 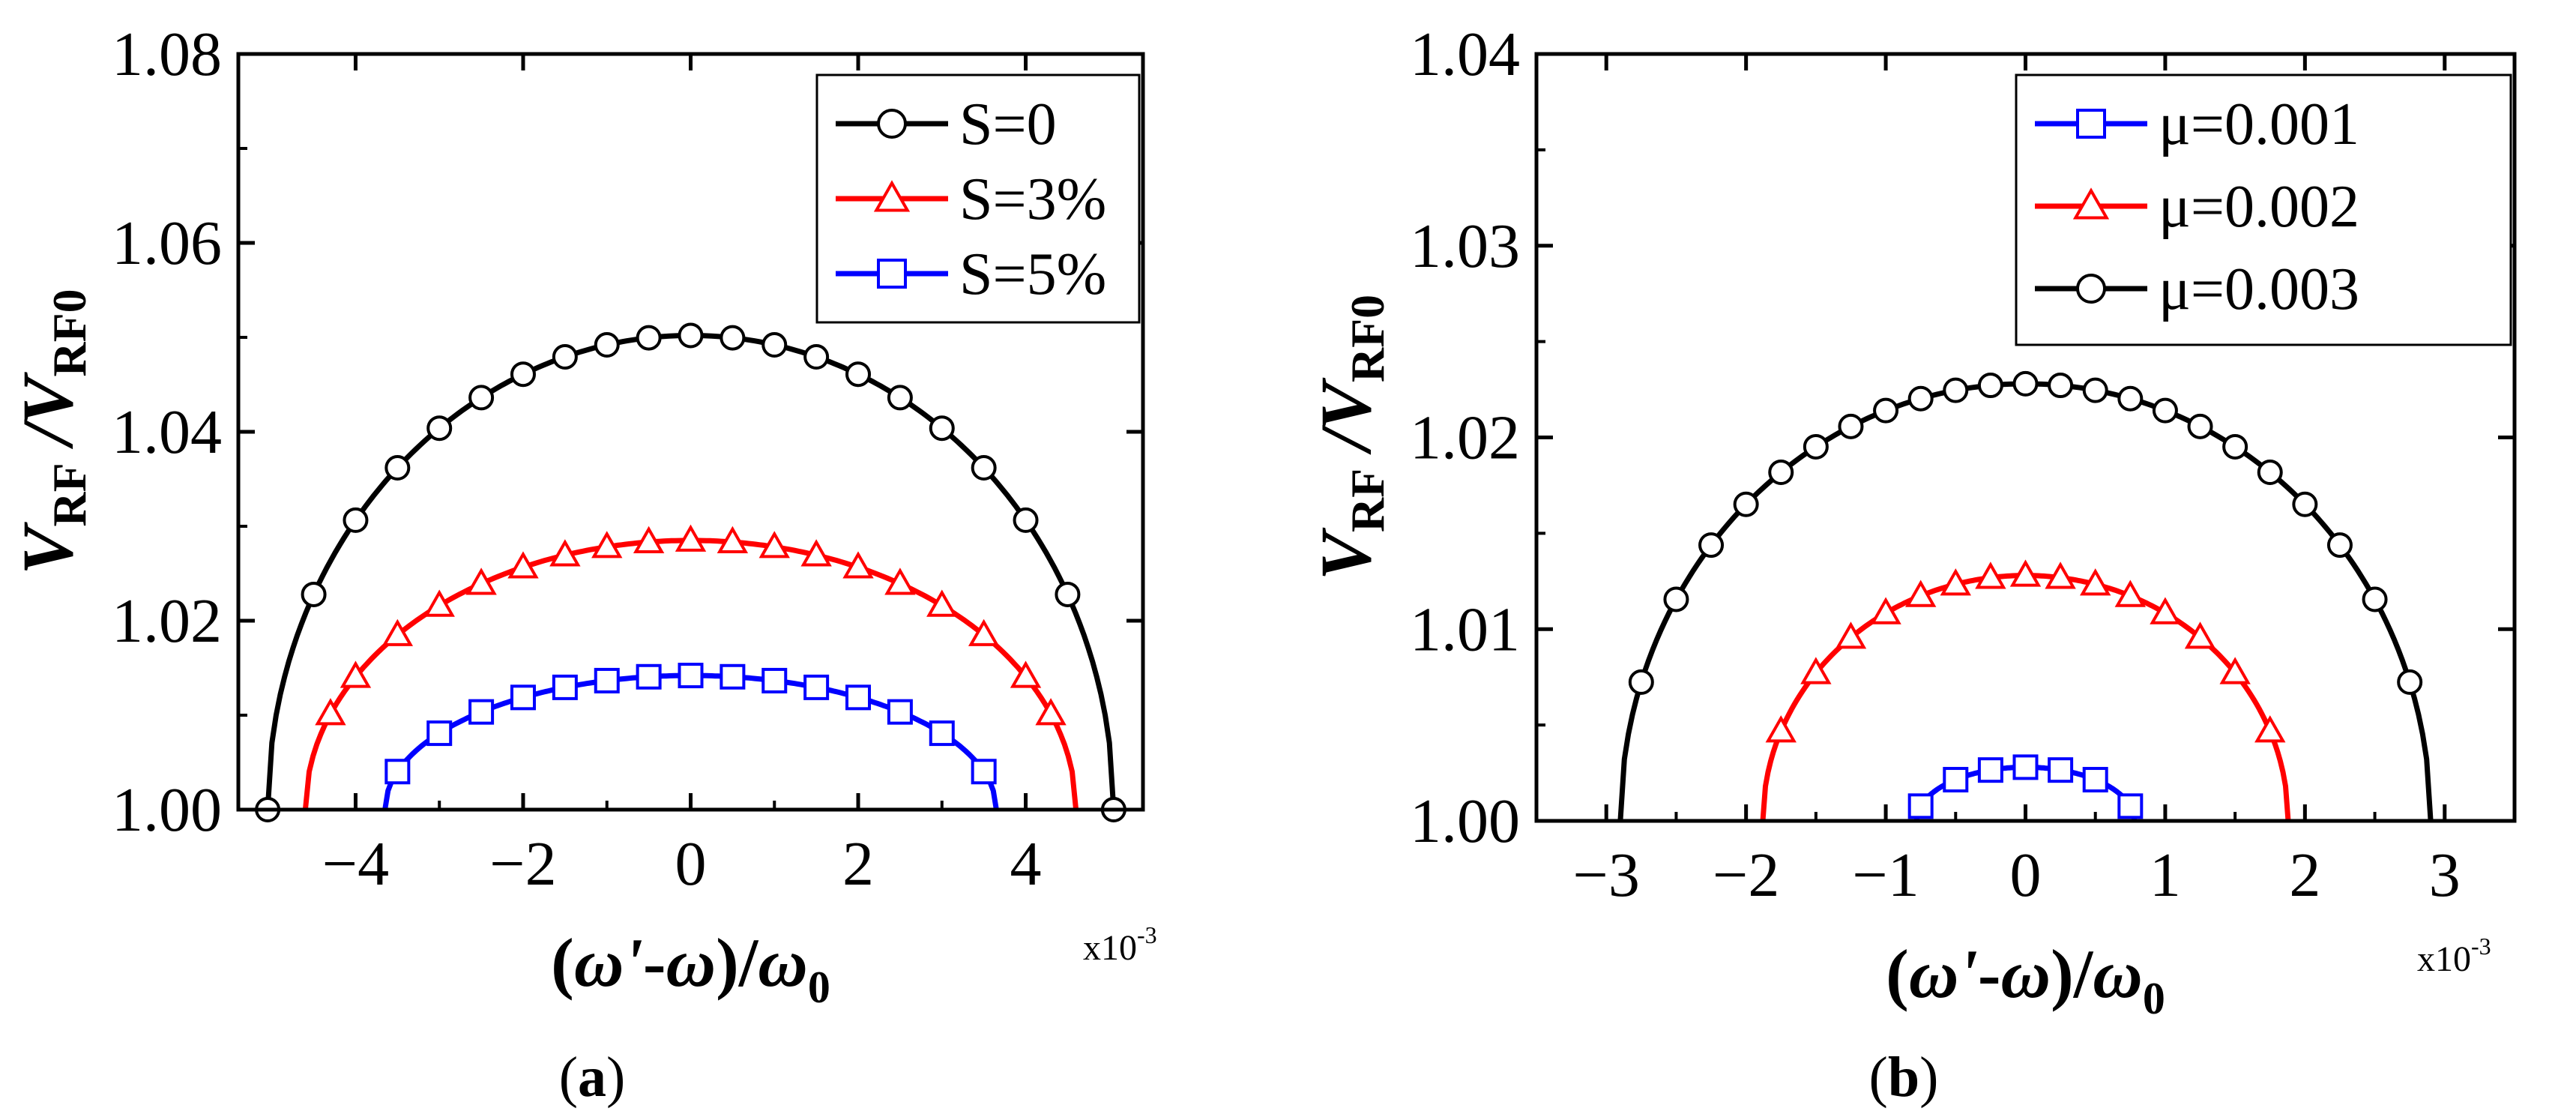 What do you see at coordinates (2026, 651) in the screenshot?
I see `series-2-markers` at bounding box center [2026, 651].